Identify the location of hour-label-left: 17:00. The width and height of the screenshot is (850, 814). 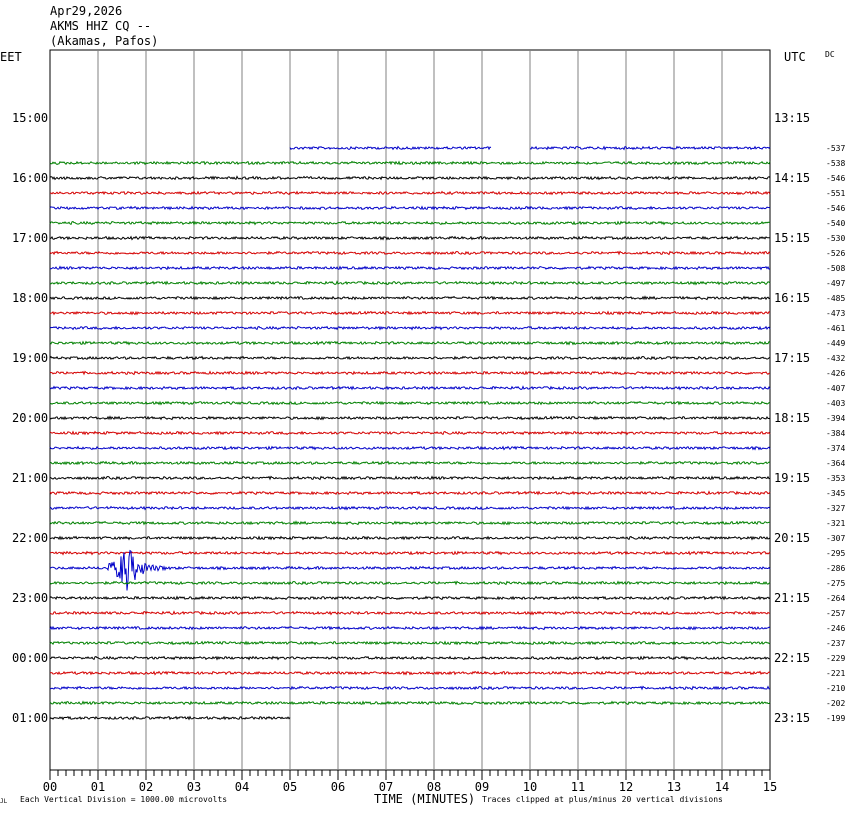
(30, 238).